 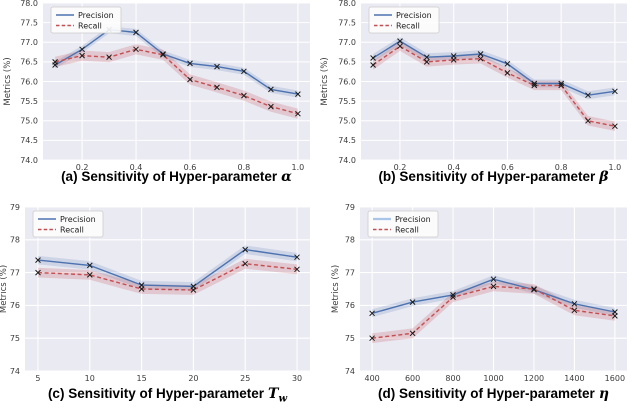 I want to click on chart-tw-caption: (c) Sensitivity of Hyper-parameter Tw, so click(x=167, y=395).